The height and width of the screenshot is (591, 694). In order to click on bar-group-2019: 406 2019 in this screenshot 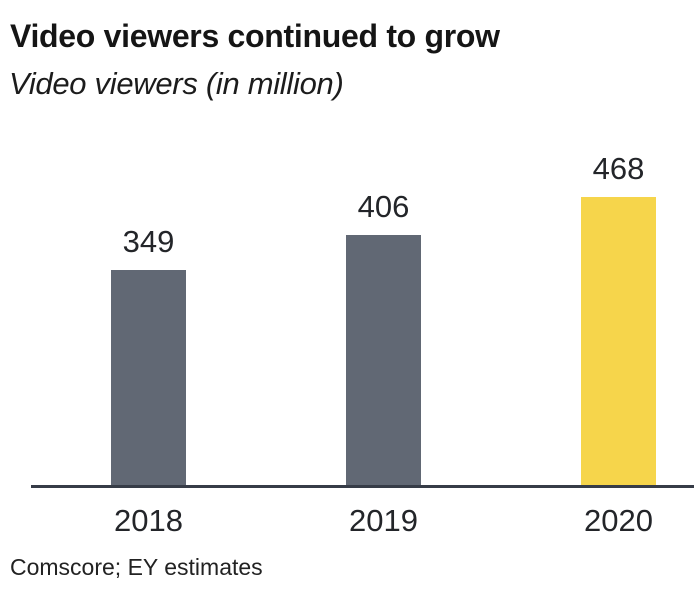, I will do `click(383, 332)`.